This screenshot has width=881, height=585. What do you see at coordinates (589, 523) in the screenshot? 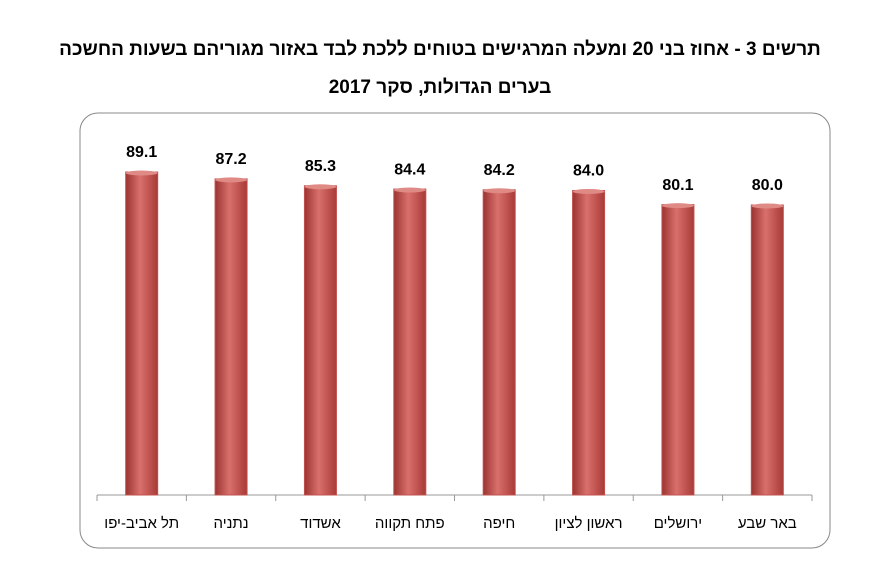
I see `x-tick-label: ראשון לציון` at bounding box center [589, 523].